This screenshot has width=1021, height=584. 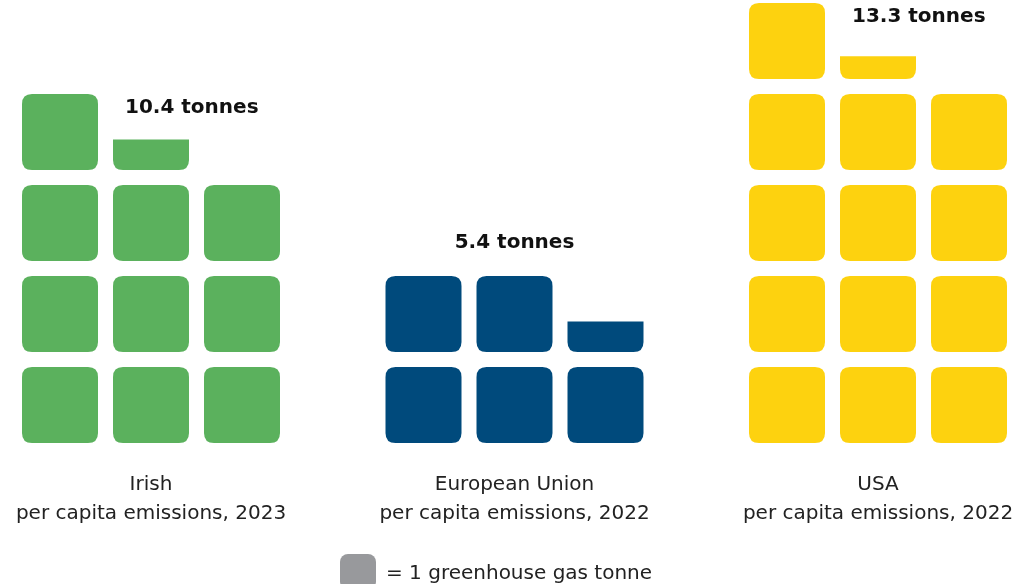 I want to click on category-label: European Union per capita emissions, 2022, so click(x=514, y=497).